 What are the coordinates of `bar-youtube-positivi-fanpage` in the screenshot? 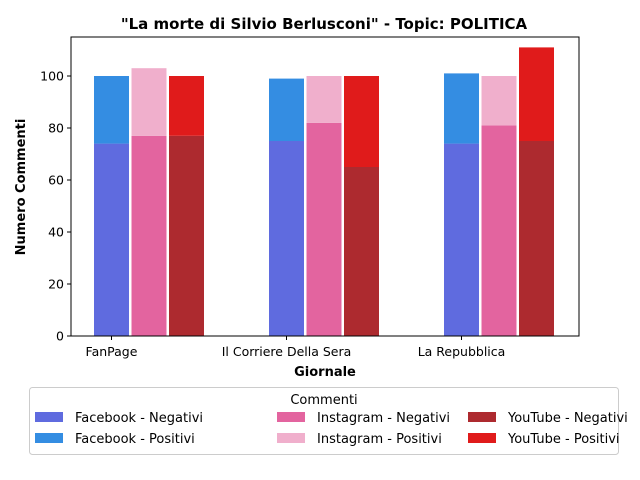 It's located at (186, 106).